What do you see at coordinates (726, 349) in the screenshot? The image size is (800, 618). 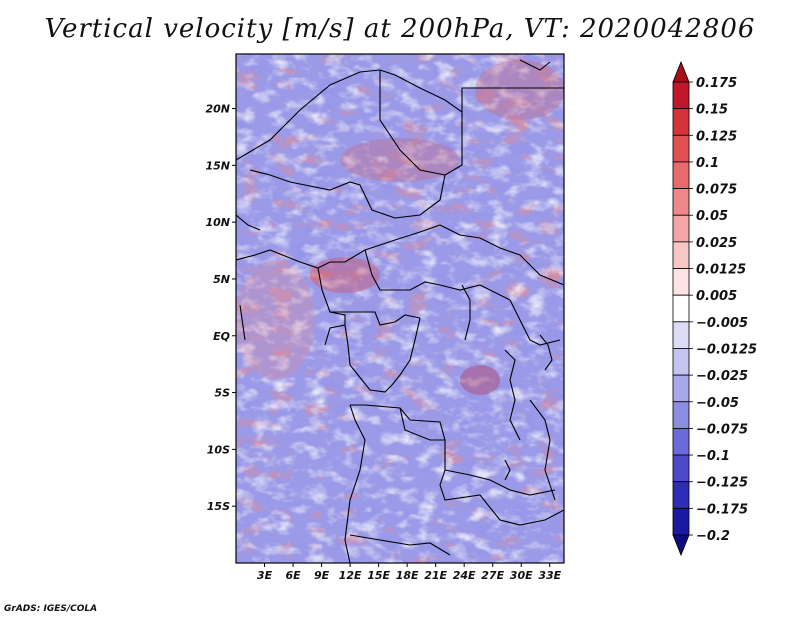 I see `colorbar-label: −0.0125` at bounding box center [726, 349].